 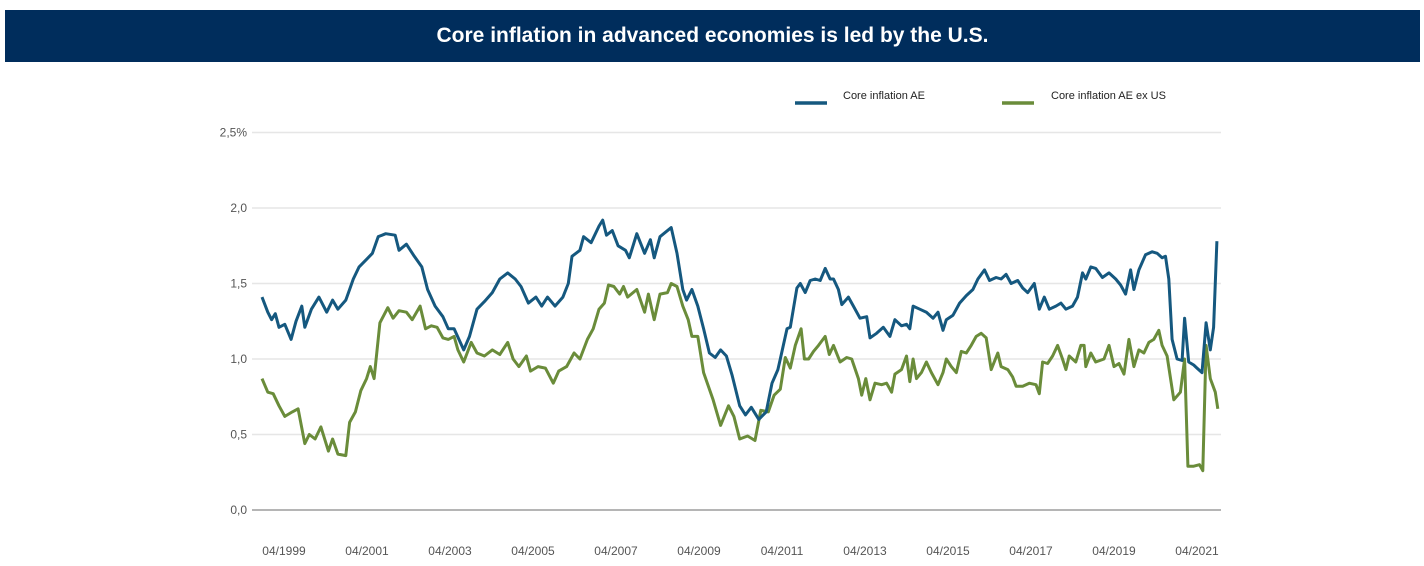 I want to click on x-tick-label: 04/1999, so click(x=284, y=551).